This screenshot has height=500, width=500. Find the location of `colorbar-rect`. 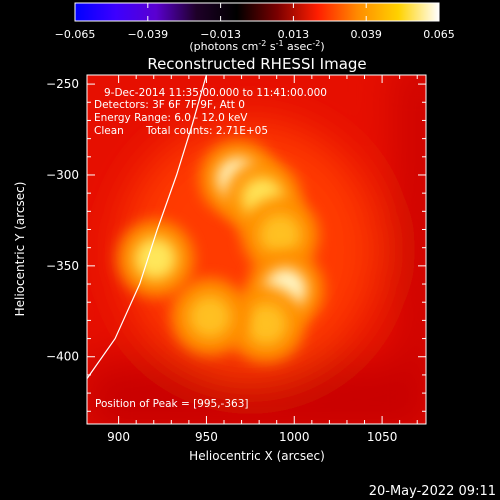

colorbar-rect is located at coordinates (257, 12).